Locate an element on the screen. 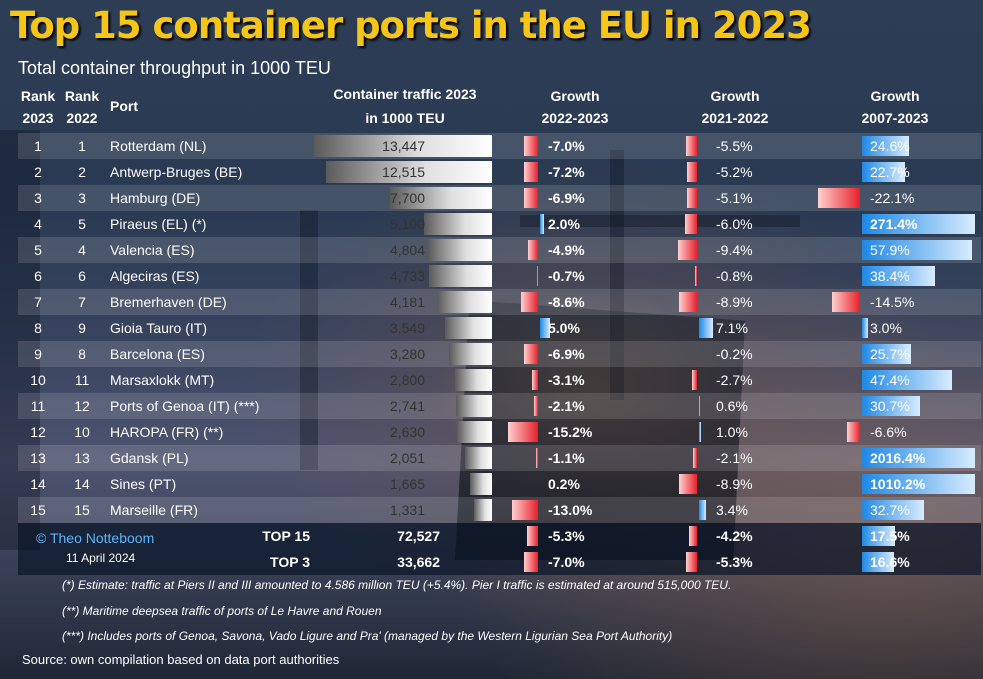 The image size is (983, 679). growth-2021-2022-cell: -0.8% is located at coordinates (734, 276).